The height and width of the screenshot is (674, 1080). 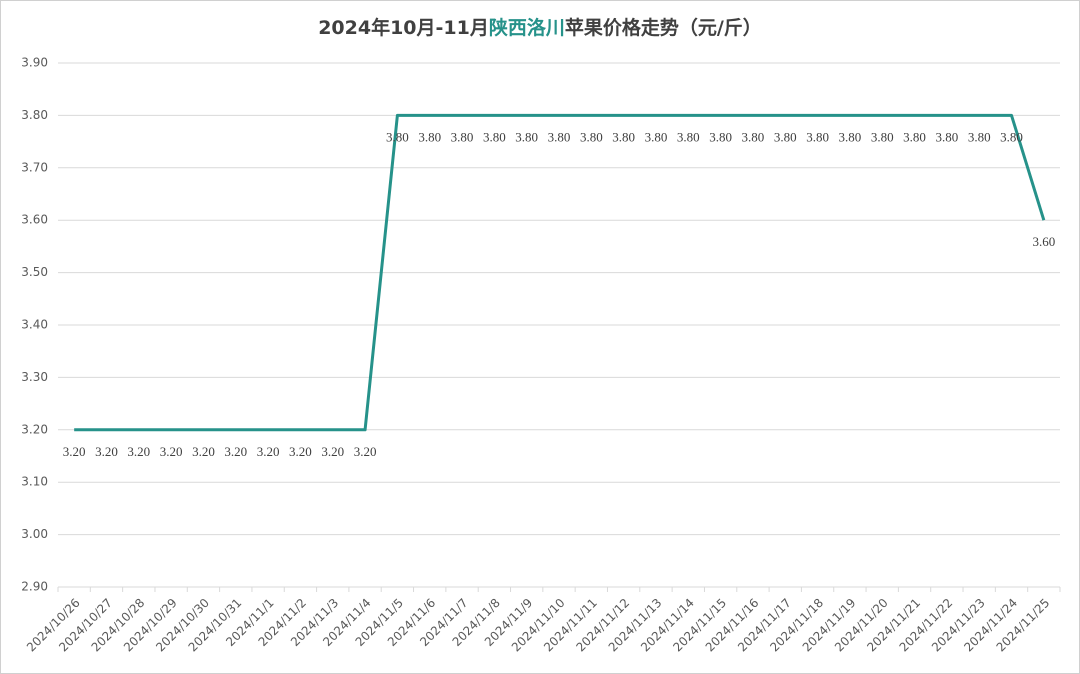 What do you see at coordinates (34, 587) in the screenshot?
I see `y-tick-label: 2.90` at bounding box center [34, 587].